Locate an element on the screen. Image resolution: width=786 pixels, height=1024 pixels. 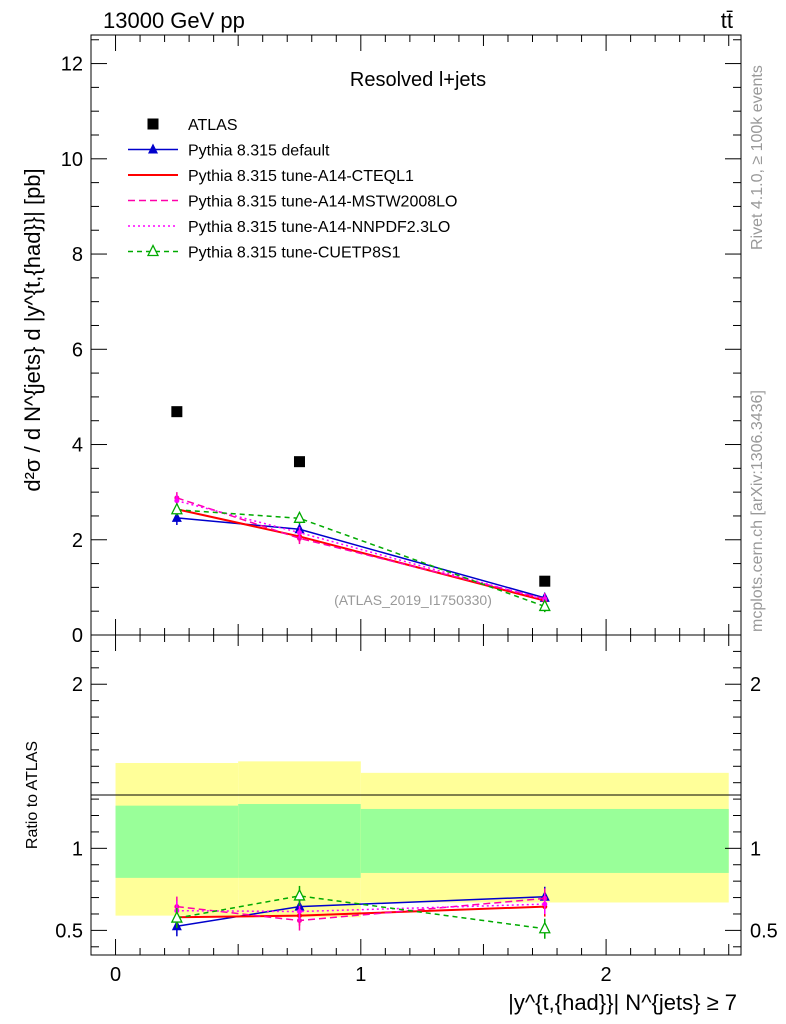
process-label: tt̄ is located at coordinates (727, 20).